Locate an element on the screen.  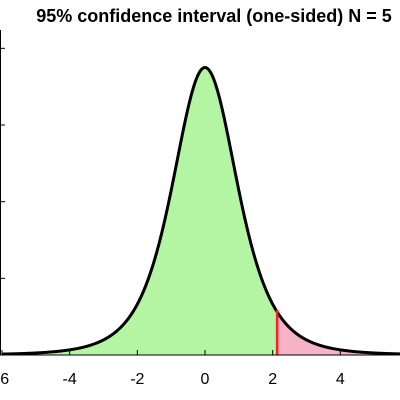
x-tick-label: -4 is located at coordinates (70, 379).